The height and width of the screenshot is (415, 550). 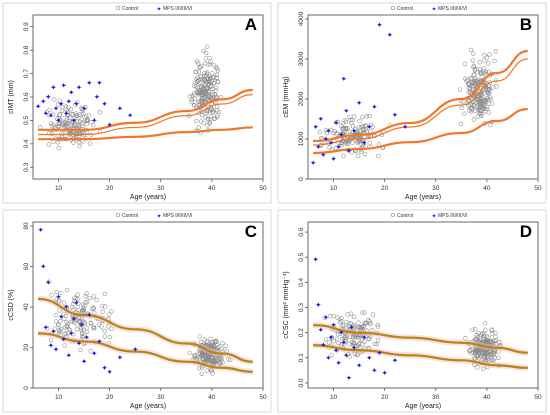 I want to click on y-tick-label: 0.3, so click(x=26, y=166).